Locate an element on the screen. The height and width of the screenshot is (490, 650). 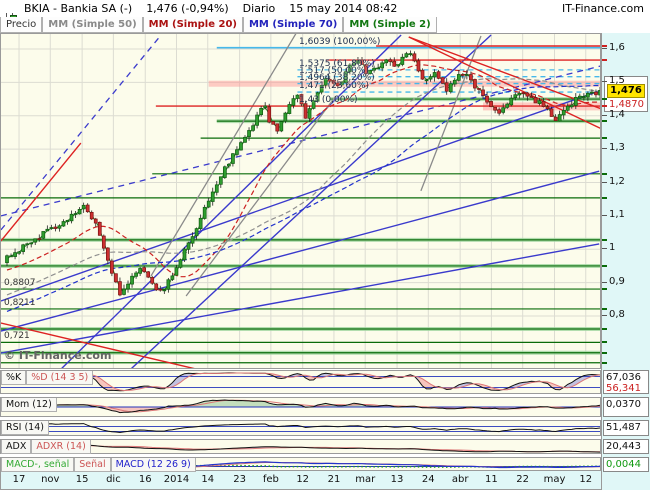
time-axis-label: 16 is located at coordinates (145, 479).